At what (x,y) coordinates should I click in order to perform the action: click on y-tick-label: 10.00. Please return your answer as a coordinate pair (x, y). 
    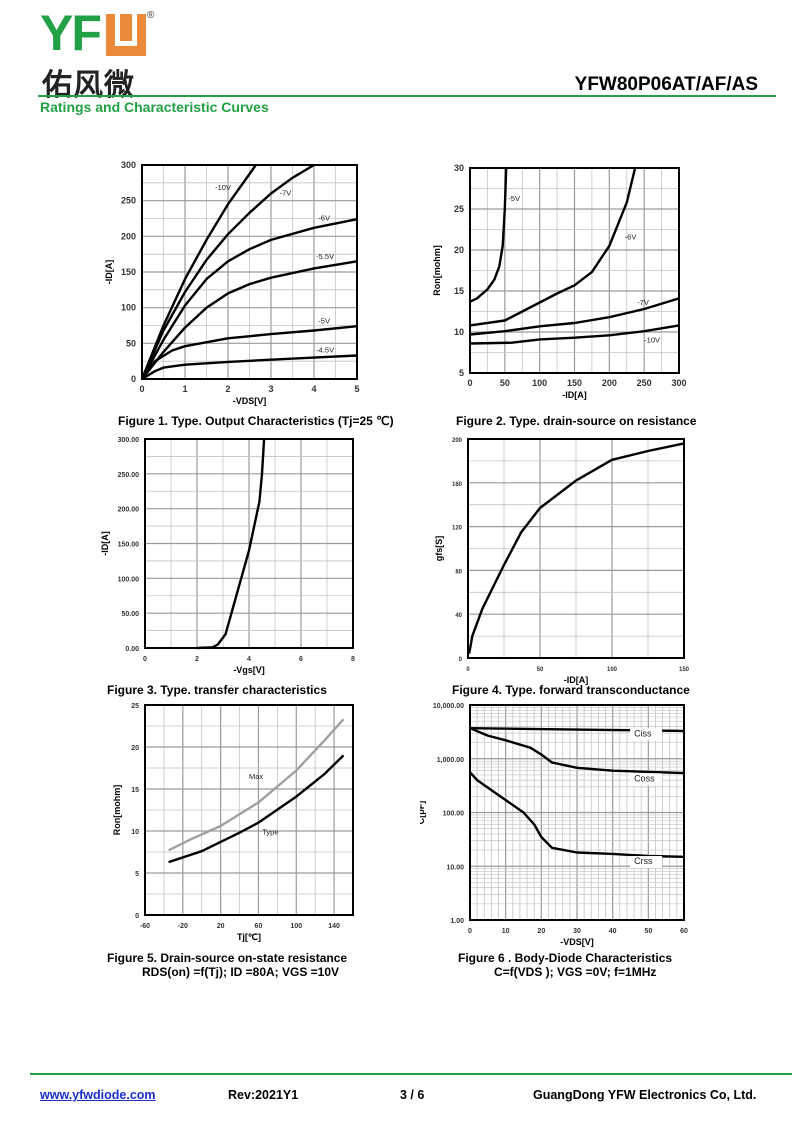
    Looking at the image, I should click on (455, 867).